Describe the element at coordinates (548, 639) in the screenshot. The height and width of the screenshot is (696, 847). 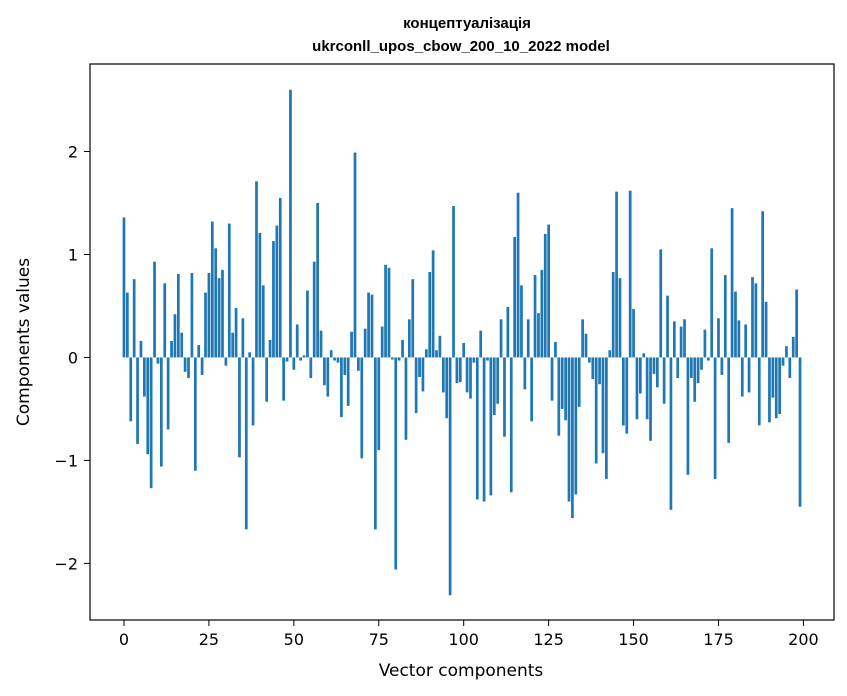
I see `x-tick-label: 125` at that location.